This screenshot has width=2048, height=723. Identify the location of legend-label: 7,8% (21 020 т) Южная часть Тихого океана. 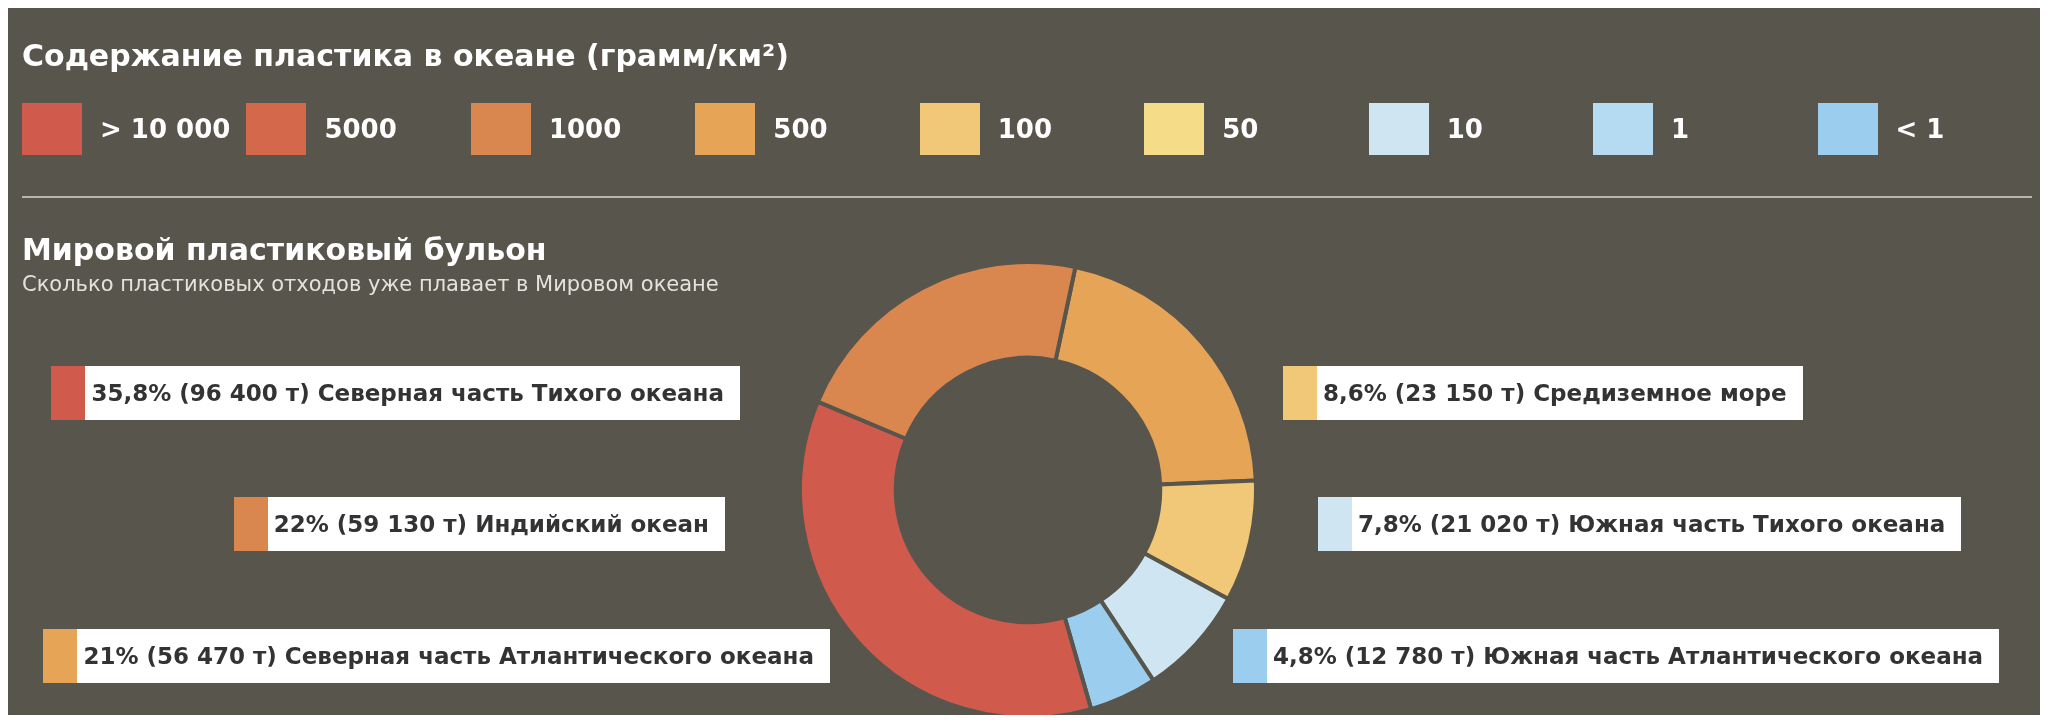
(1652, 524).